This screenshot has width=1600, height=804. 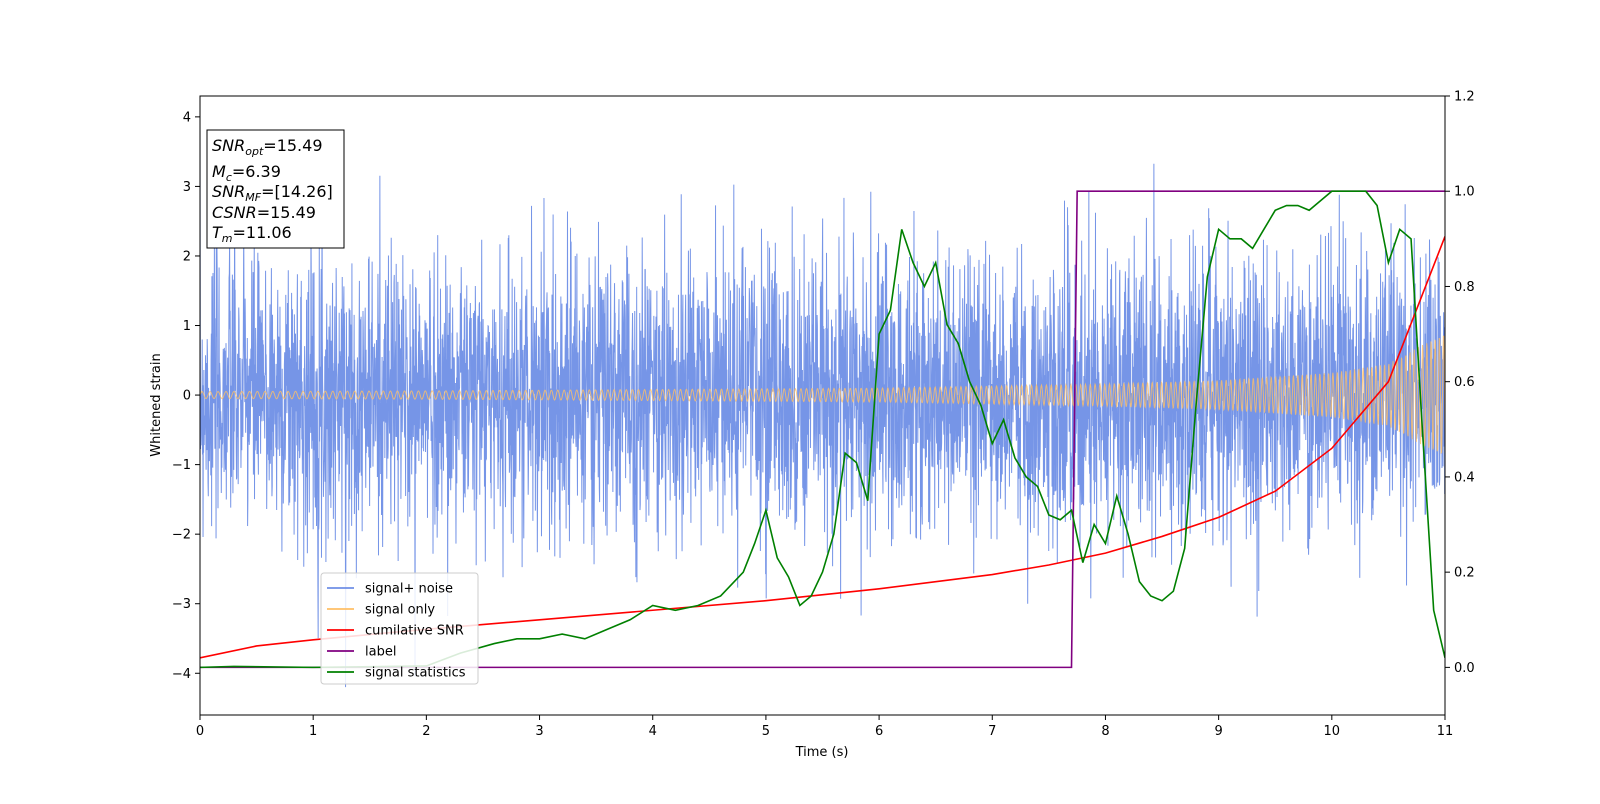 I want to click on y-tick-label: 1, so click(x=187, y=326).